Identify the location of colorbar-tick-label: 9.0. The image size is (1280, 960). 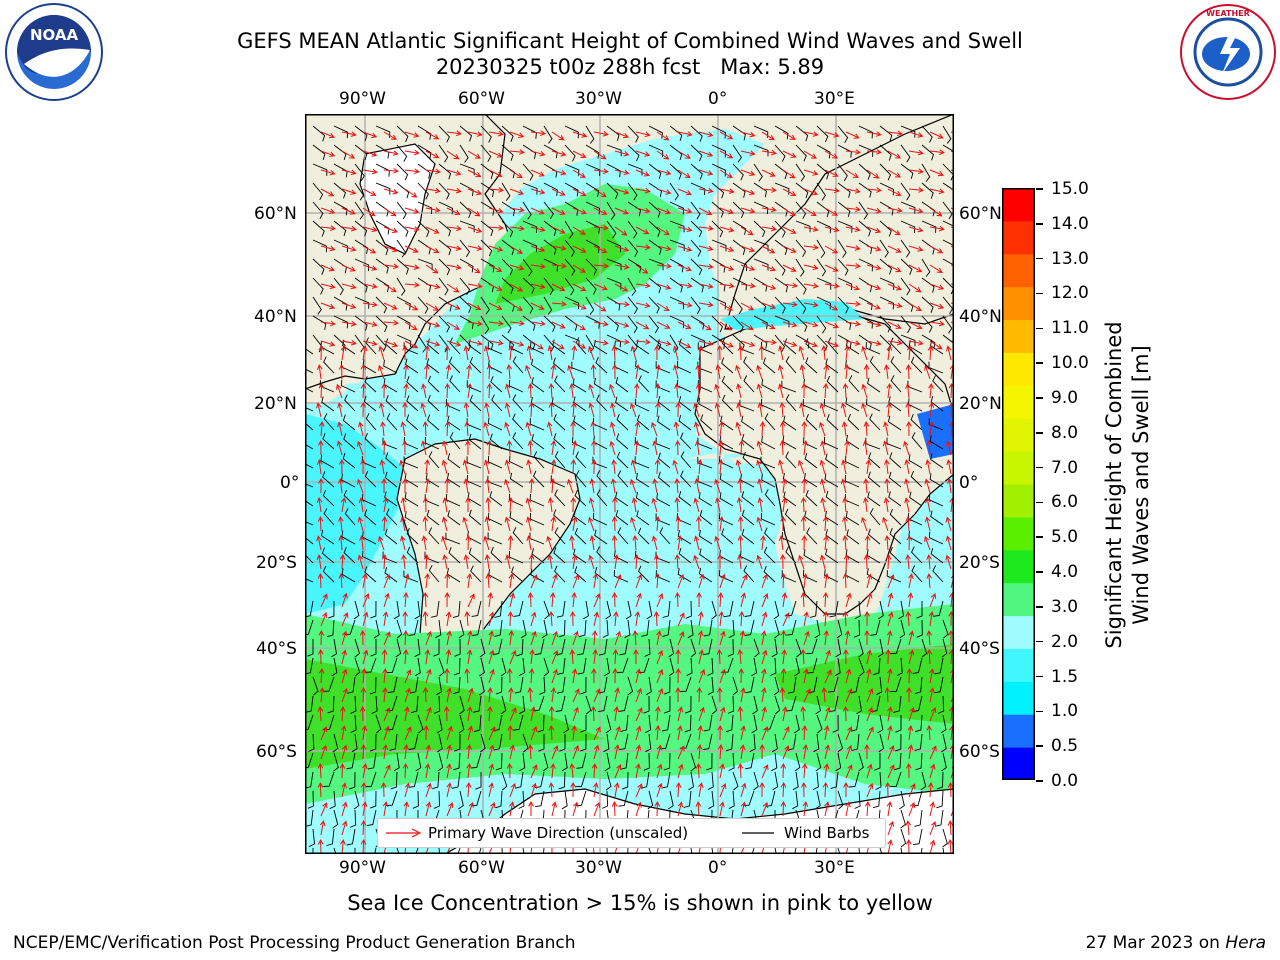
(1057, 398).